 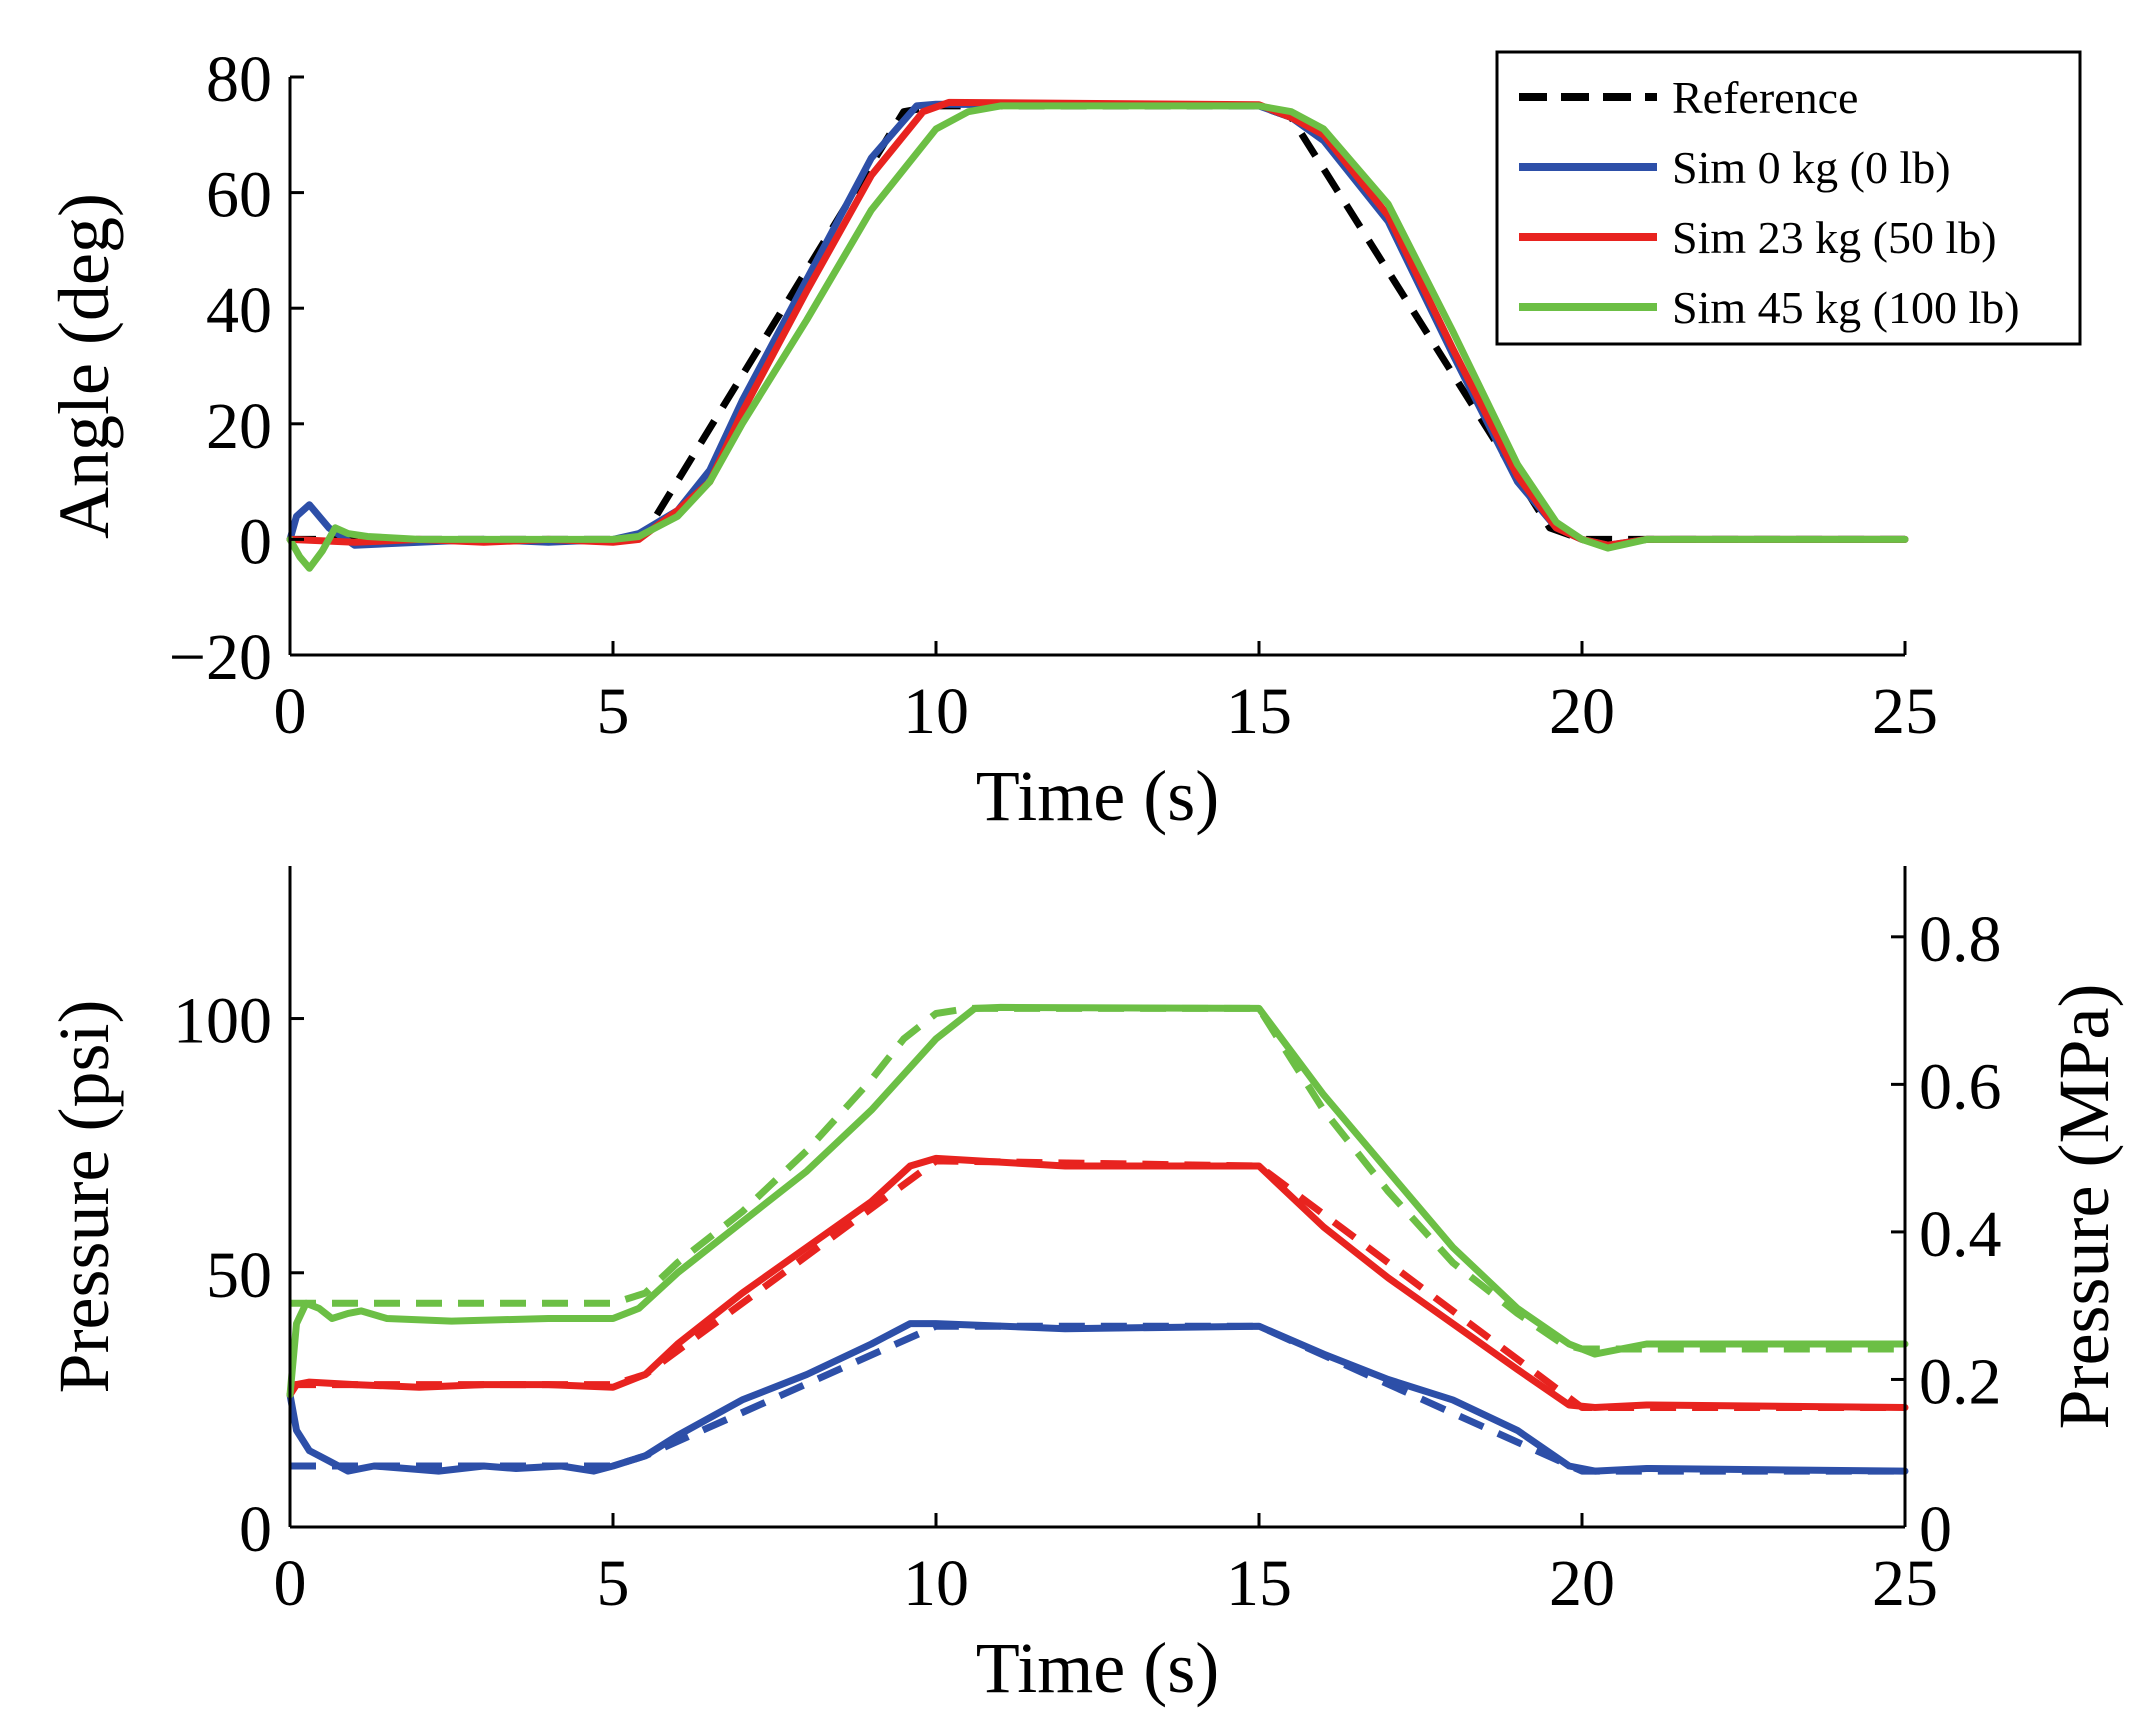 What do you see at coordinates (239, 79) in the screenshot?
I see `angle-y-tick-label: 80` at bounding box center [239, 79].